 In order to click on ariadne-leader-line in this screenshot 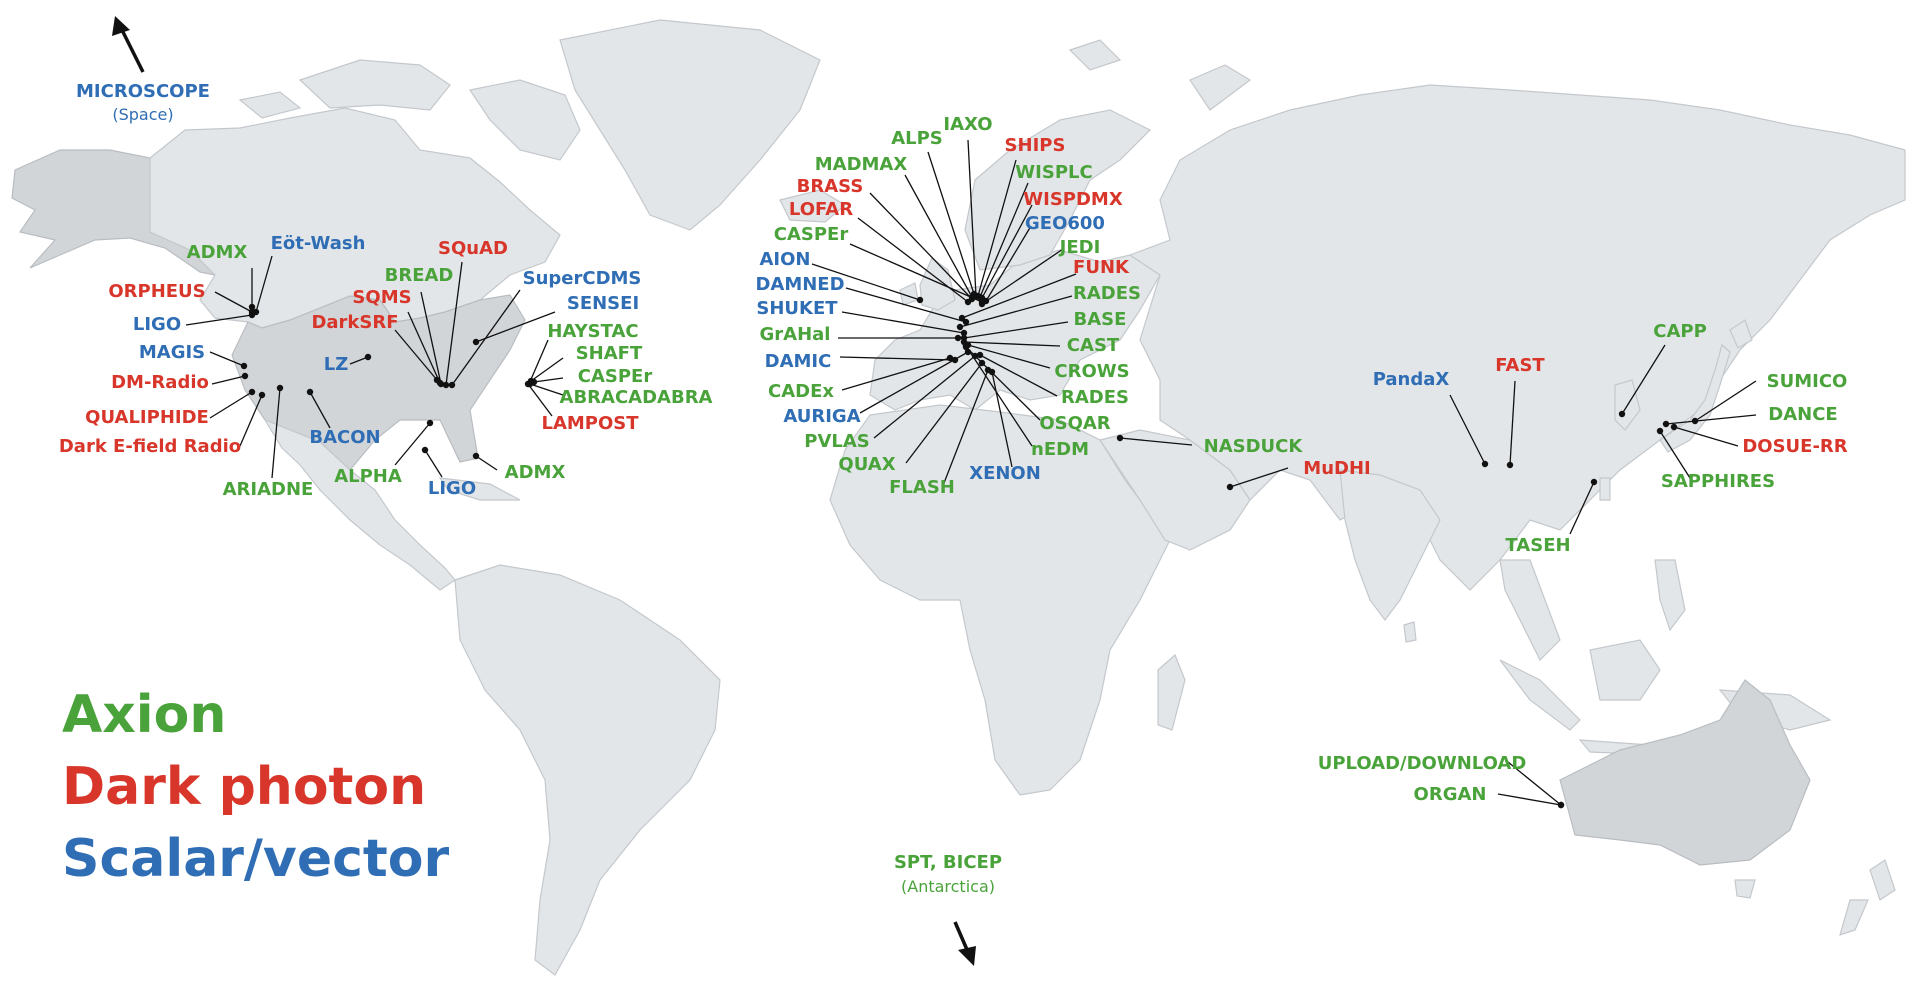, I will do `click(276, 433)`.